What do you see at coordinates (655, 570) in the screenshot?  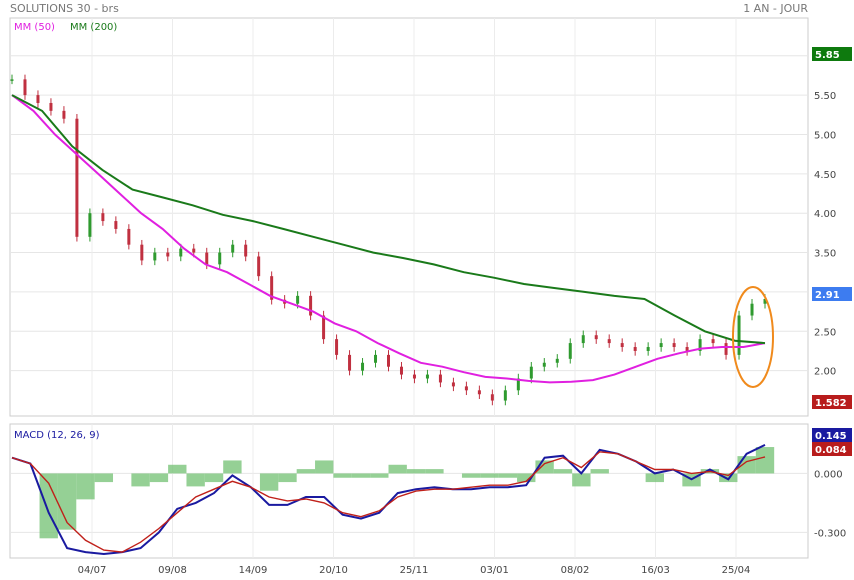 I see `x-tick-label: 16/03` at bounding box center [655, 570].